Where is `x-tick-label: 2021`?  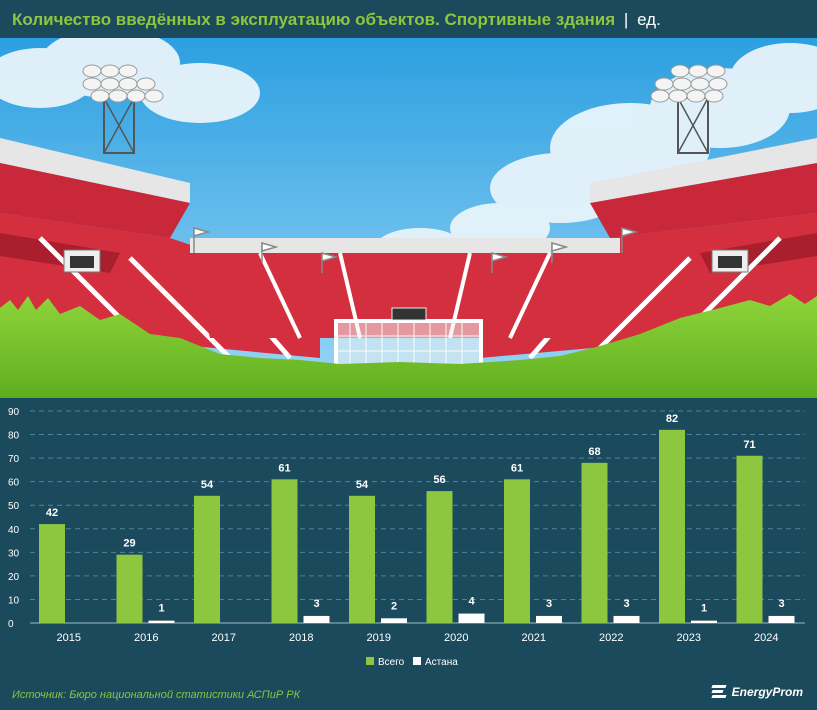 x-tick-label: 2021 is located at coordinates (534, 638).